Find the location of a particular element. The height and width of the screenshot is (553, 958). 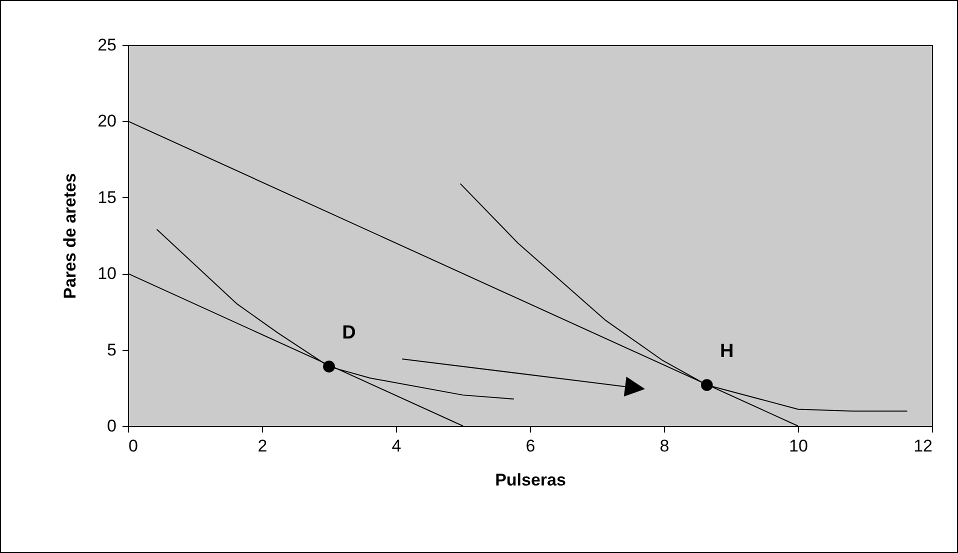

y-tick-label: 0 is located at coordinates (111, 426).